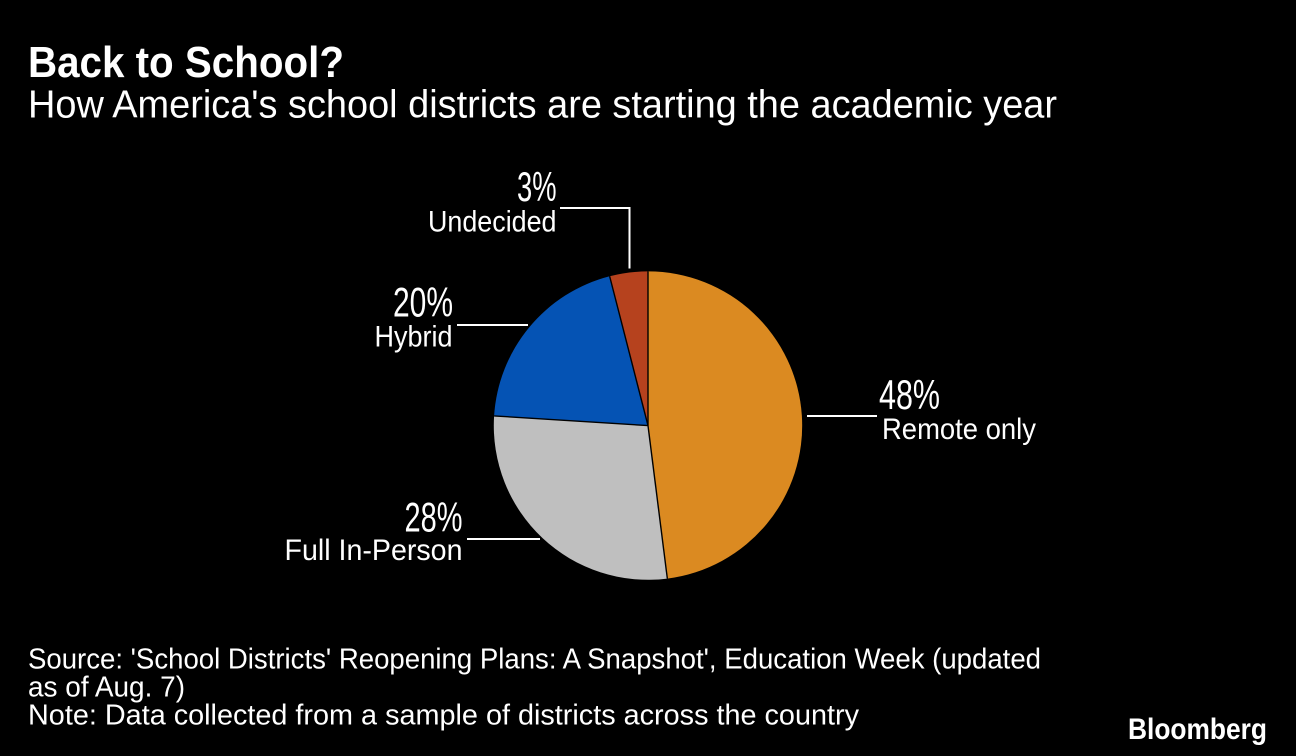 Image resolution: width=1296 pixels, height=756 pixels. I want to click on svg-text: 48%, so click(909, 394).